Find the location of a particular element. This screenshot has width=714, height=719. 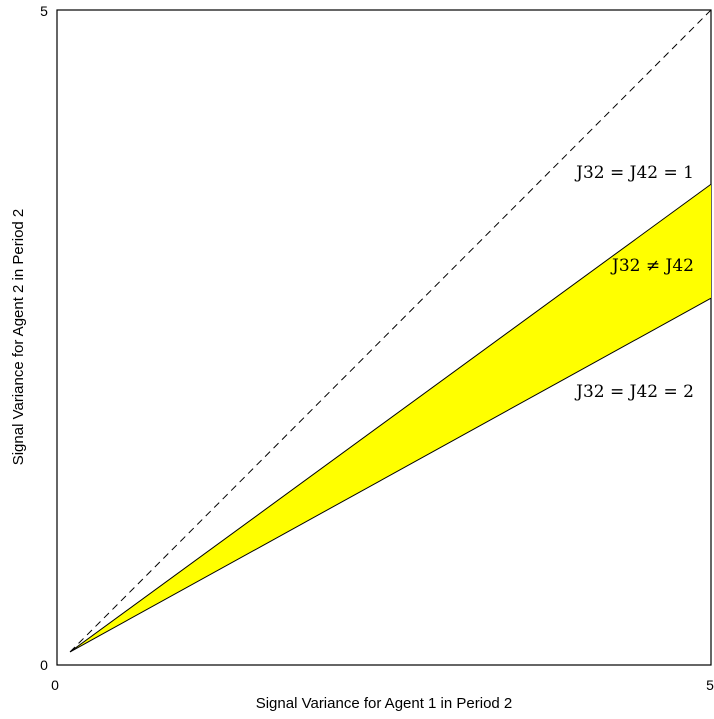

annotation-layer: J32 = J42 = 1 J32 ≠ J42 J32 = J42 = 2 is located at coordinates (634, 282).